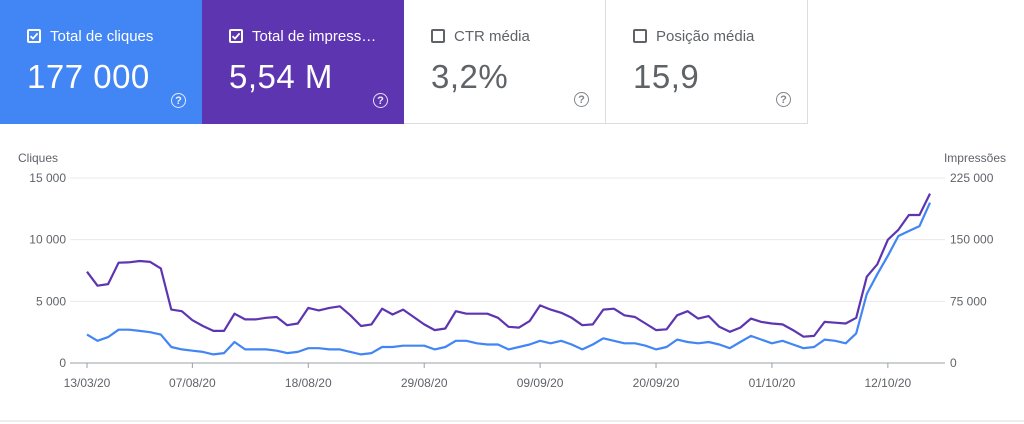 This screenshot has height=424, width=1024. What do you see at coordinates (972, 240) in the screenshot?
I see `right-tick-label: 150 000` at bounding box center [972, 240].